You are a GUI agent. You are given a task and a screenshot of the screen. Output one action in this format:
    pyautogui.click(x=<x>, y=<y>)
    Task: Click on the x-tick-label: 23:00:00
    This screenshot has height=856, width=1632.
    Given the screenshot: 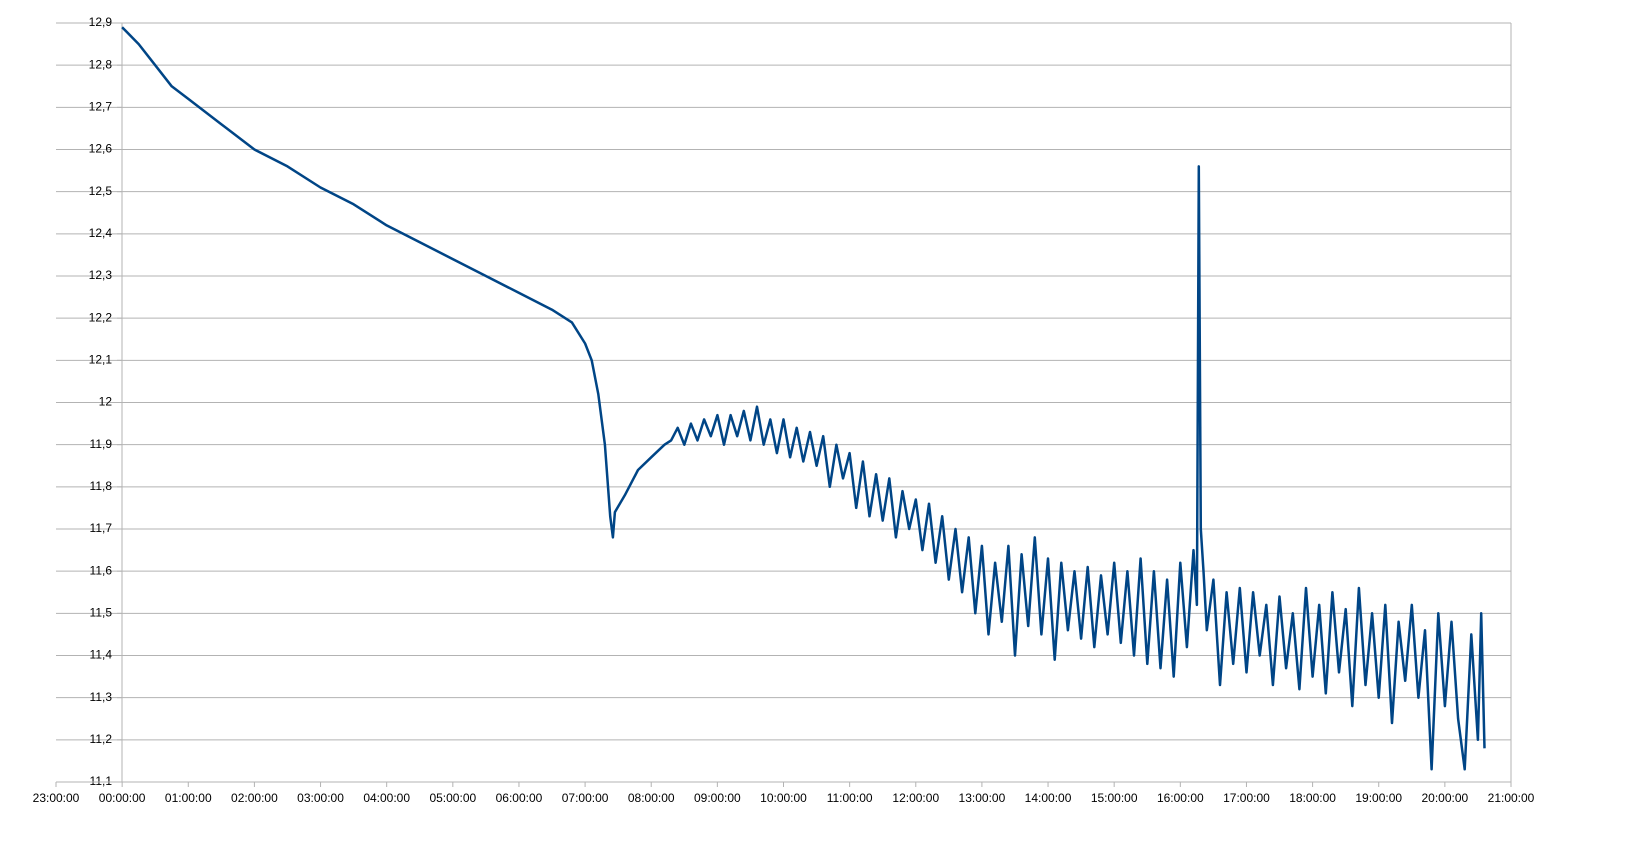 What is the action you would take?
    pyautogui.click(x=56, y=798)
    